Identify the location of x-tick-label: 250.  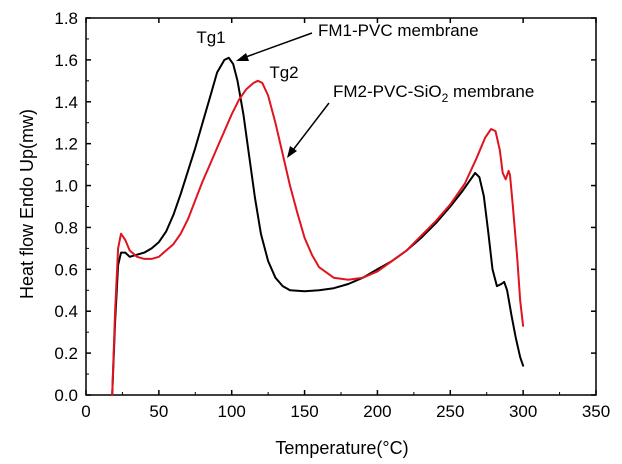
(450, 411).